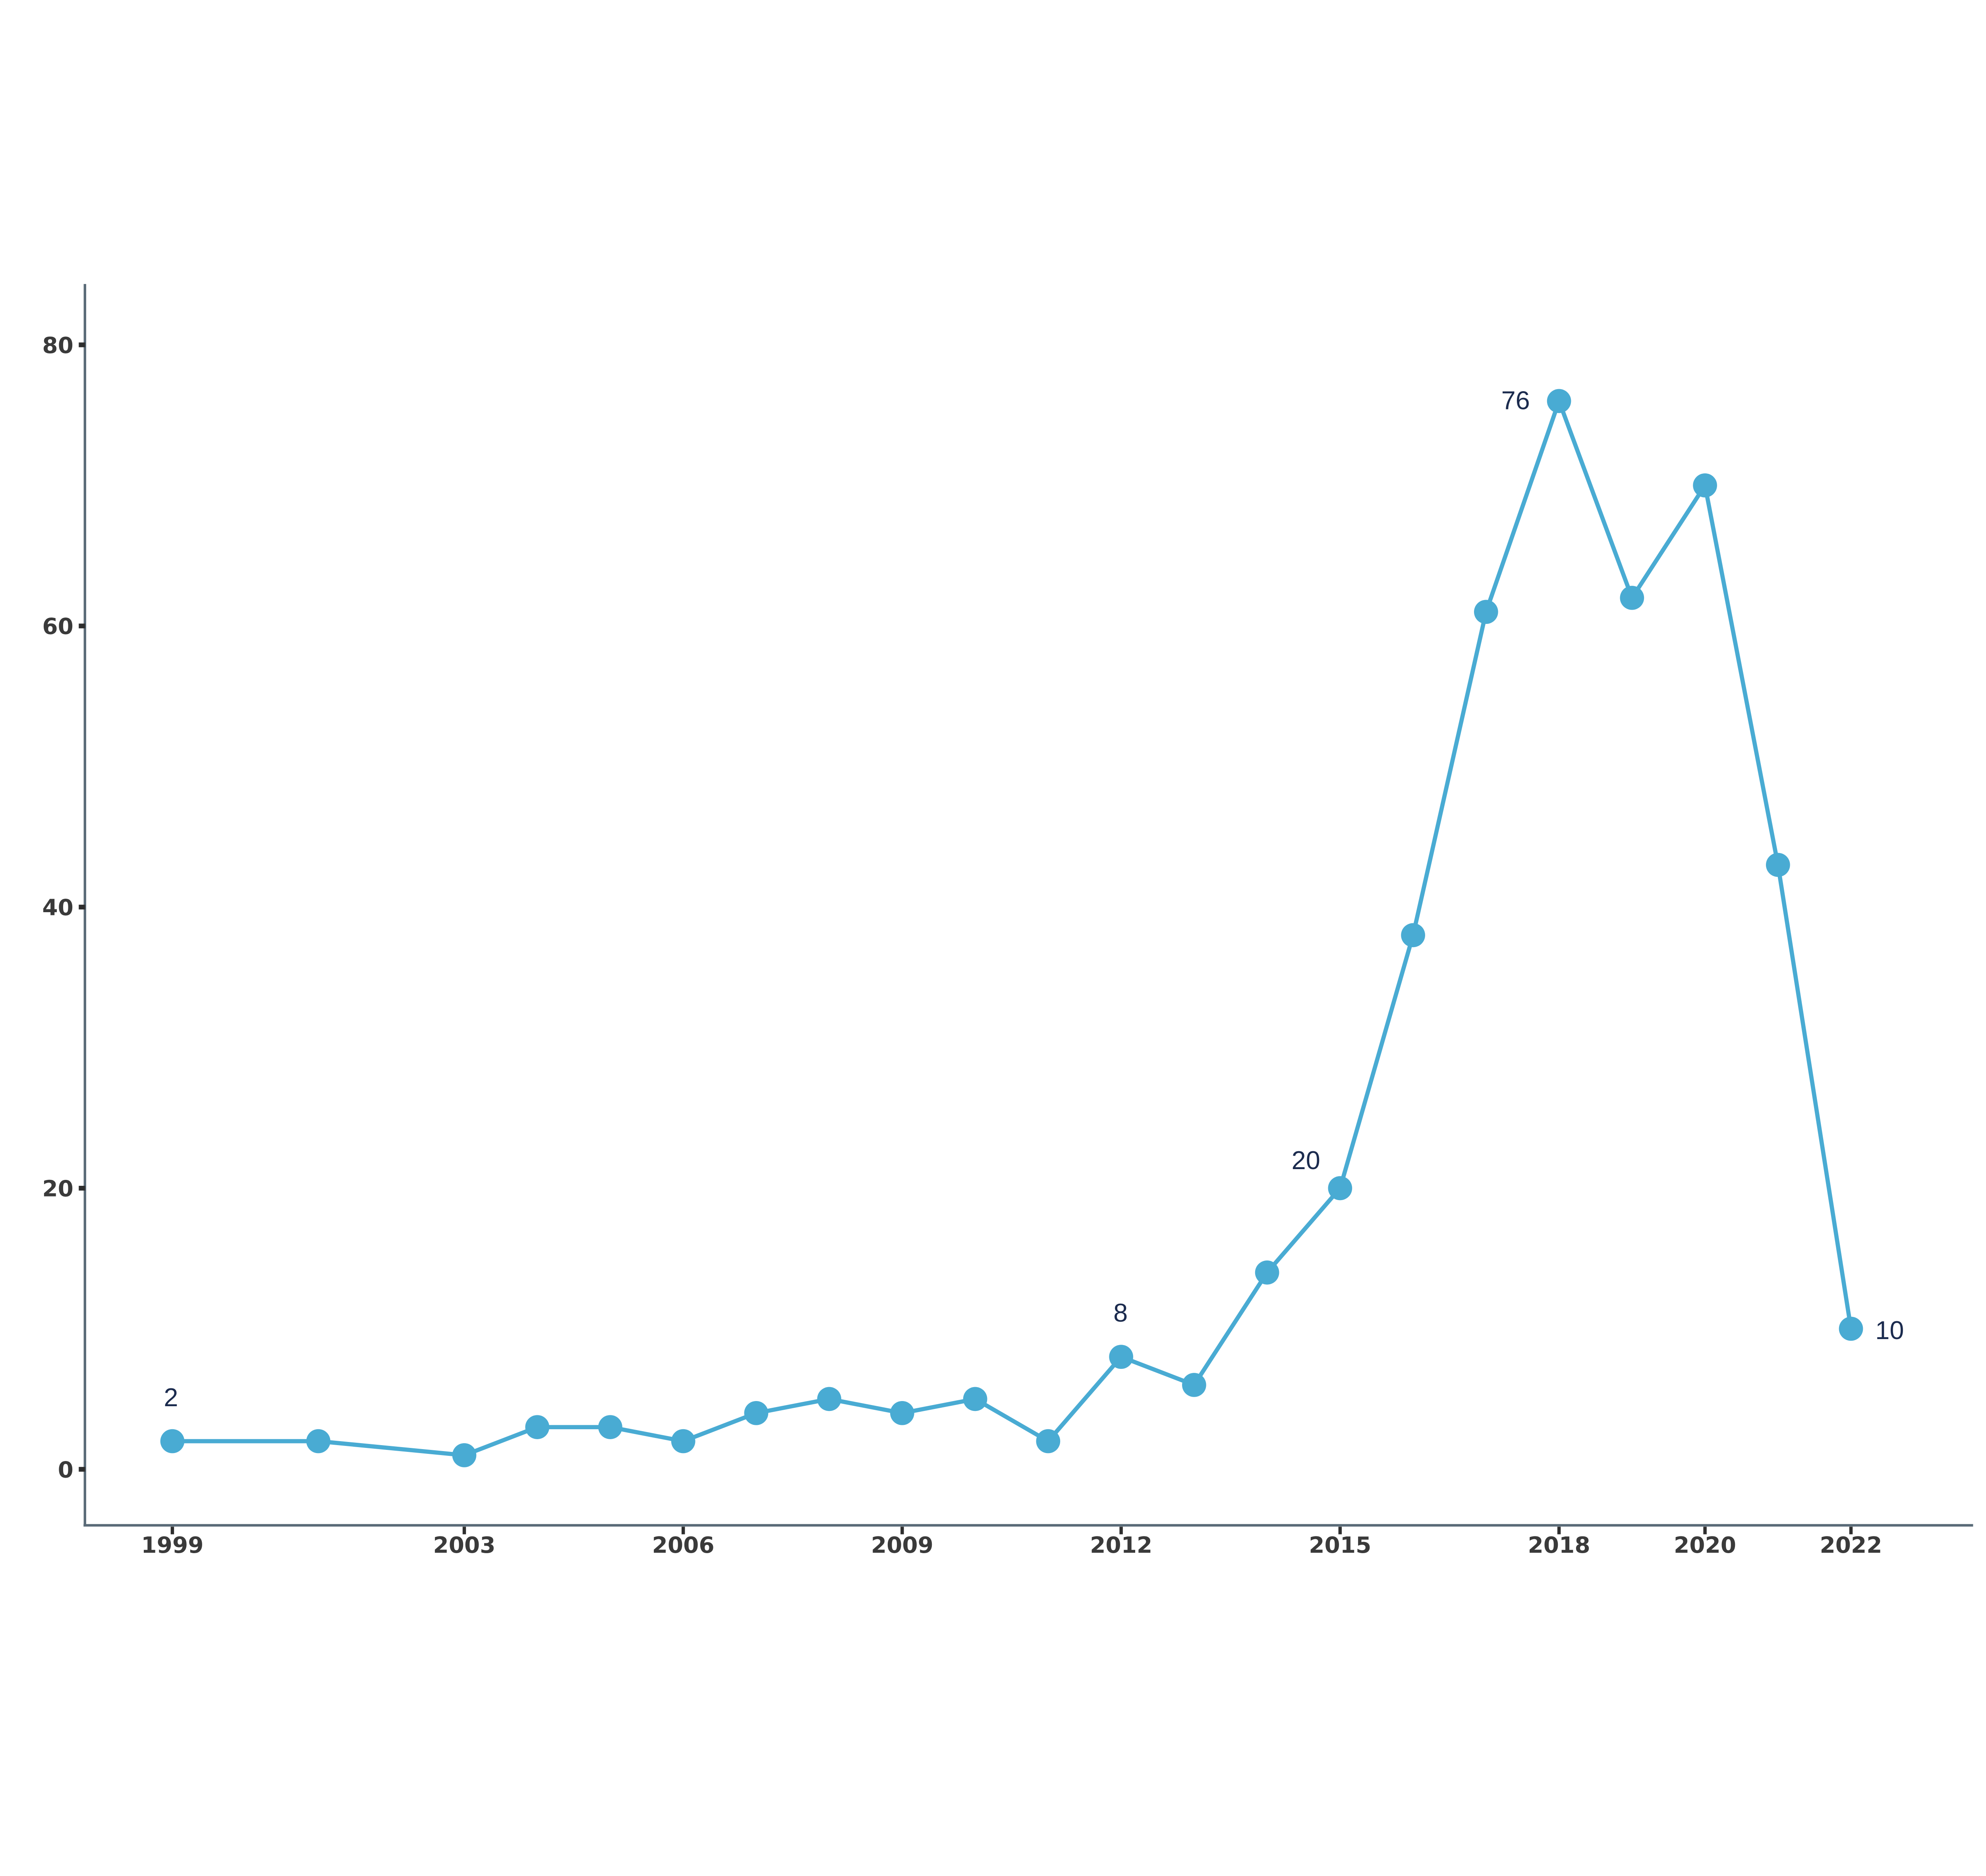  What do you see at coordinates (57, 908) in the screenshot?
I see `y-tick-label: 40` at bounding box center [57, 908].